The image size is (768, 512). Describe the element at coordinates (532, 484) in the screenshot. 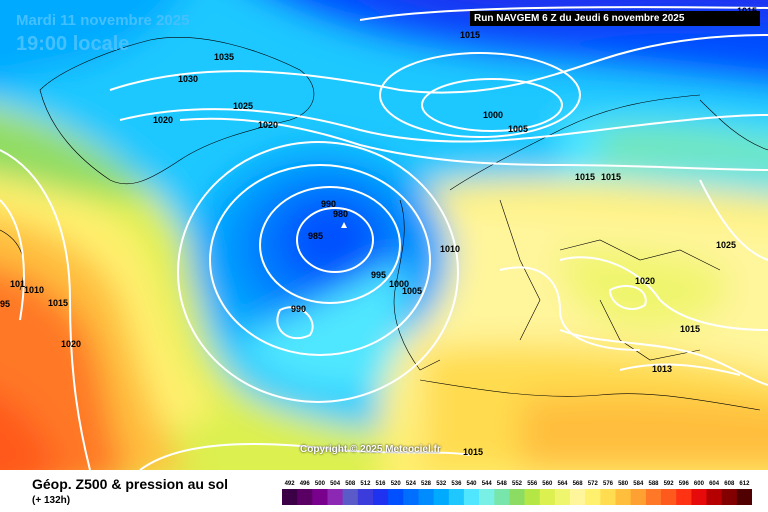

I see `scale-tick-label: 556` at that location.